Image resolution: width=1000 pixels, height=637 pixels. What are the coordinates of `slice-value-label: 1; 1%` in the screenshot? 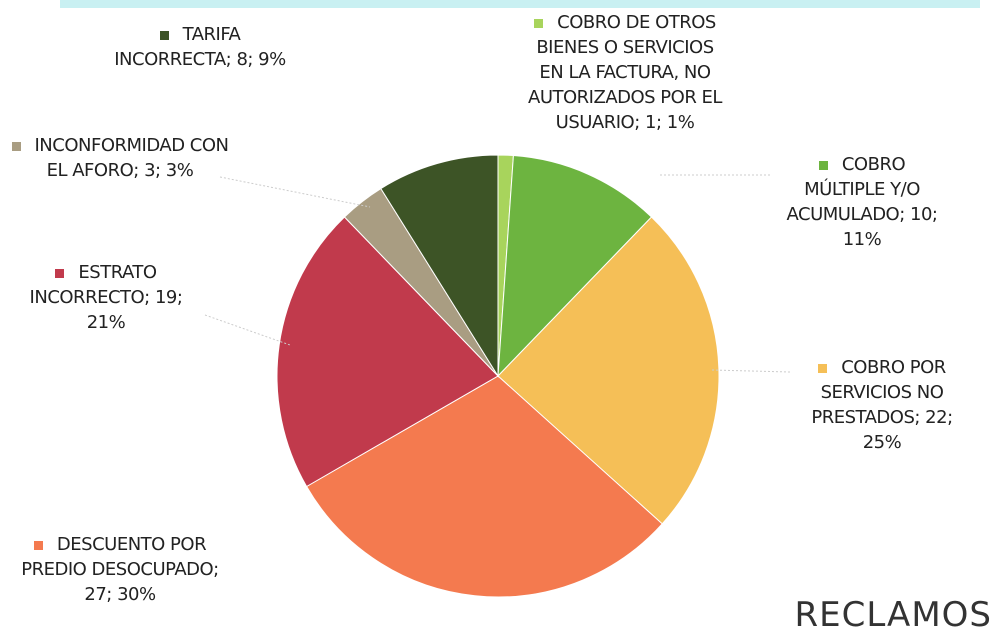 It's located at (670, 122).